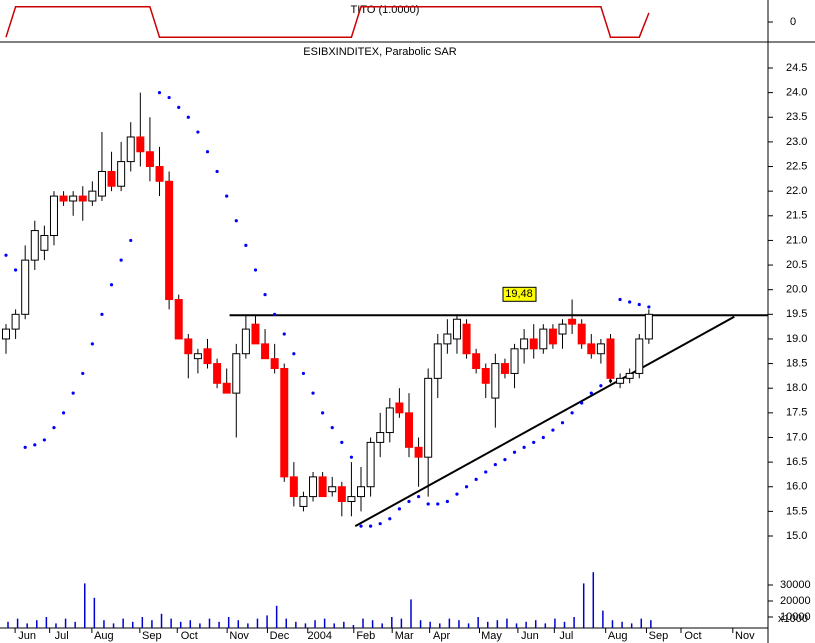  I want to click on x-tick-label: Jun, so click(530, 636).